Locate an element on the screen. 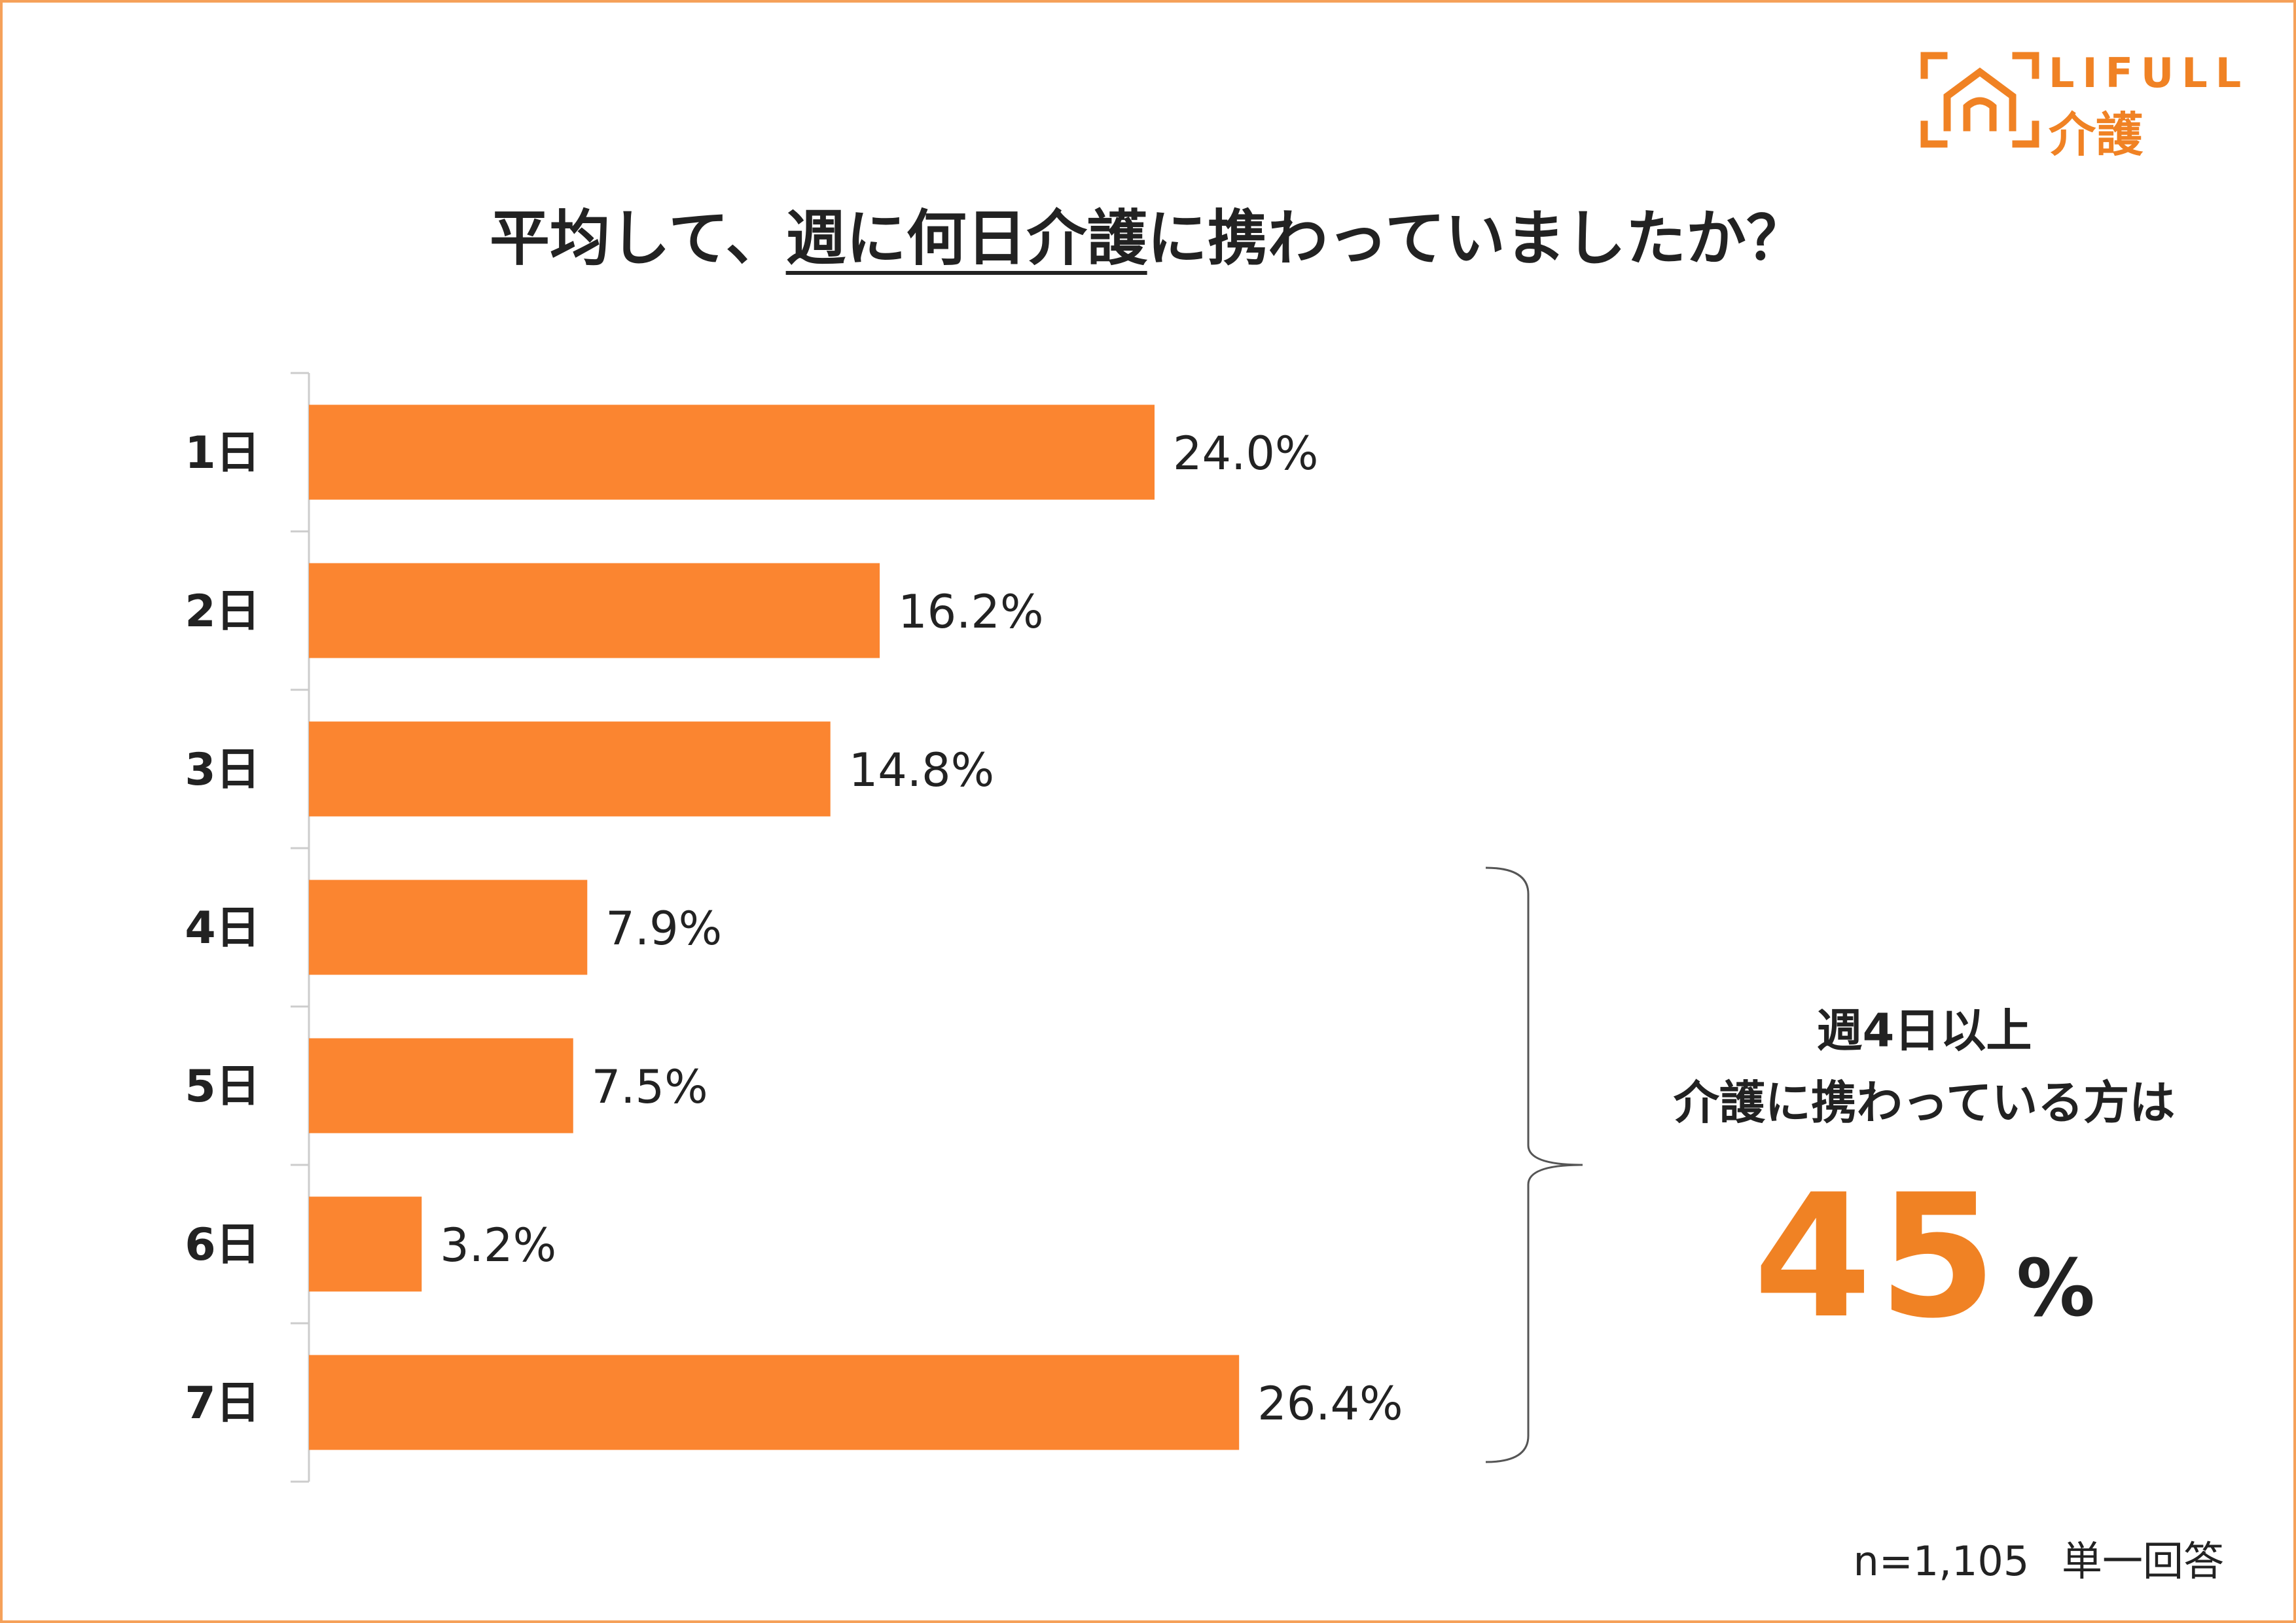 The height and width of the screenshot is (1623, 2296). value-label: 14.8% is located at coordinates (921, 770).